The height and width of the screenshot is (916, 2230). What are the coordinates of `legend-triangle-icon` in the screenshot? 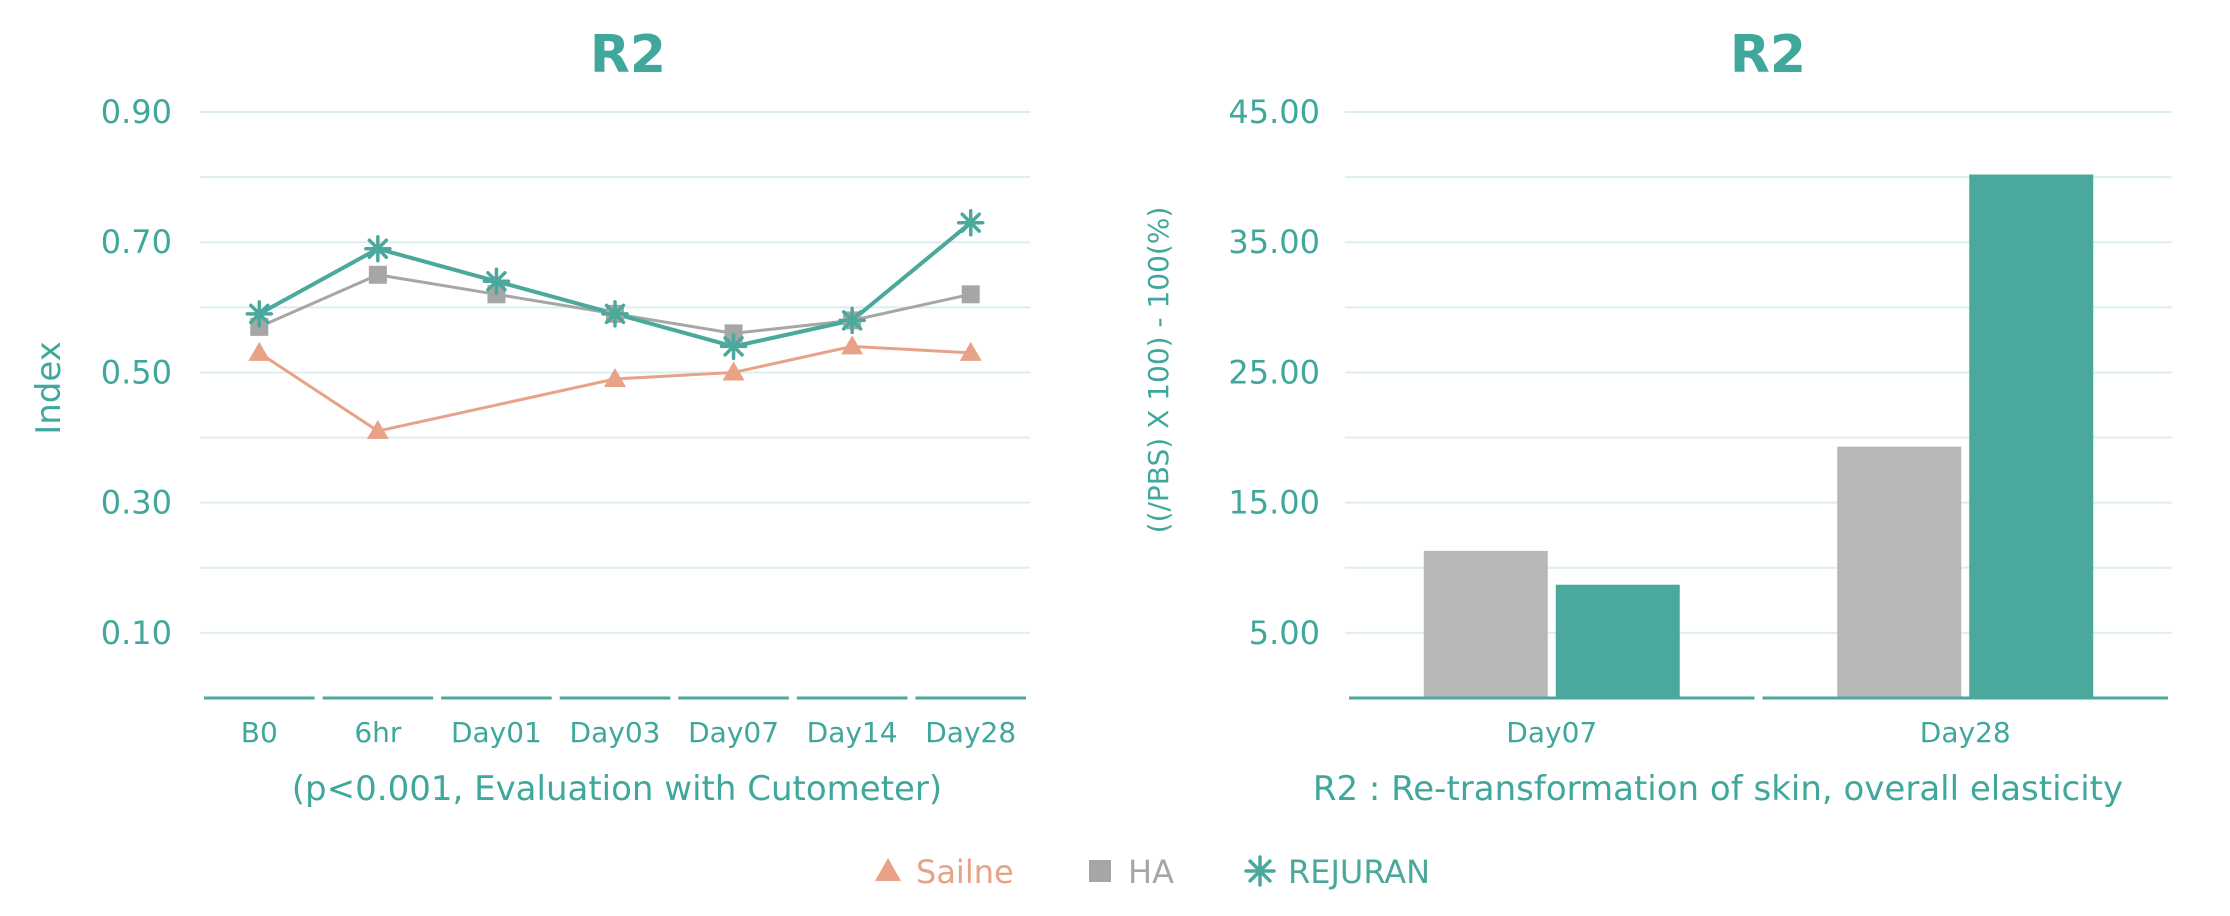 It's located at (888, 869).